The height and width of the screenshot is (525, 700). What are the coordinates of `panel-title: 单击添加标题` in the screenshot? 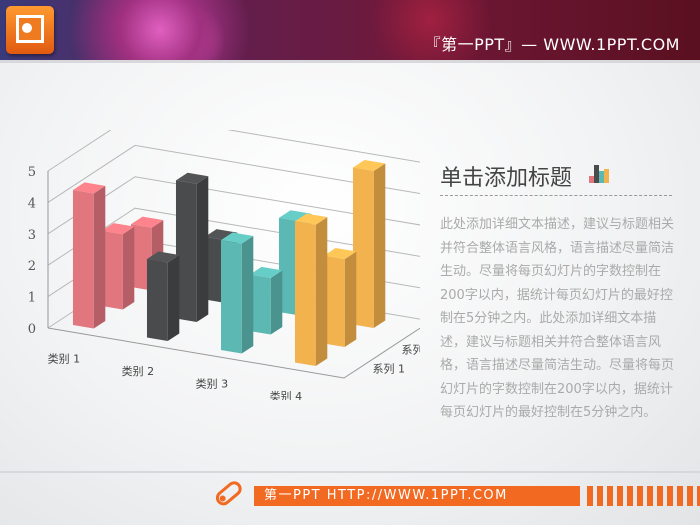 It's located at (506, 178).